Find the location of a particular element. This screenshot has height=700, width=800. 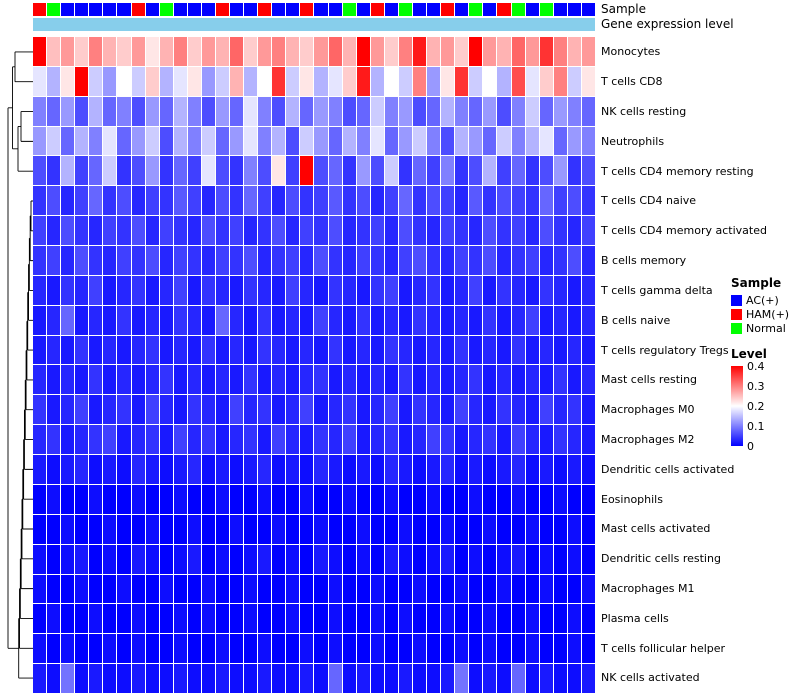

level-tick-label: 0.2 is located at coordinates (756, 406).